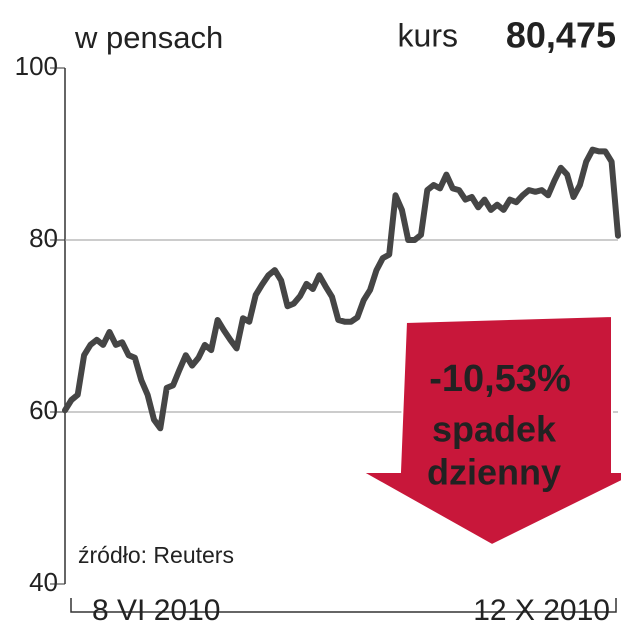  I want to click on y-tick-label: 40, so click(43, 582).